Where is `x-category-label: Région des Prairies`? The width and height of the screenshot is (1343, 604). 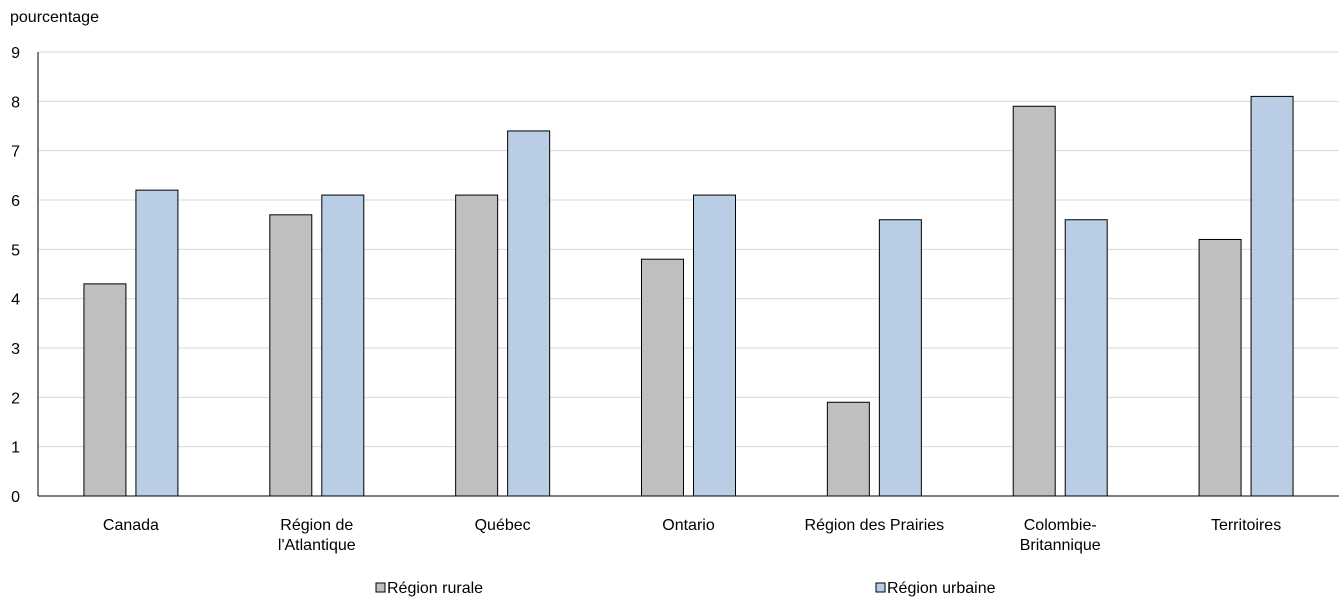
x-category-label: Région des Prairies is located at coordinates (875, 525).